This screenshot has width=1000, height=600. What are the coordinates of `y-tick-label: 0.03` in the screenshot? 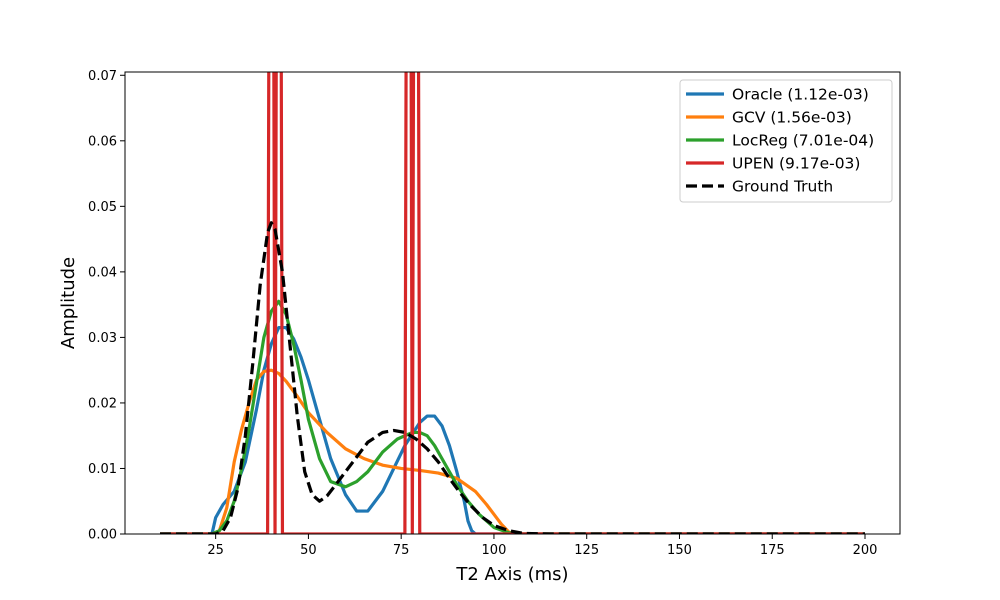 It's located at (102, 338).